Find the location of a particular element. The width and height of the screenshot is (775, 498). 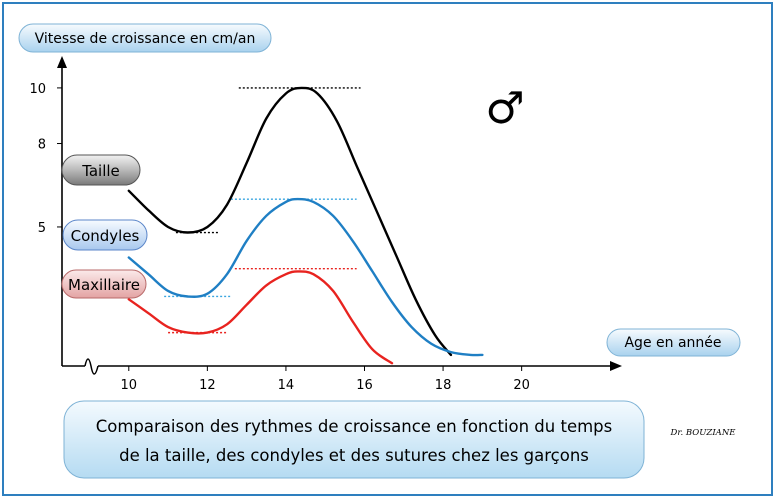

legend-item-condyles: Condyles is located at coordinates (105, 235).